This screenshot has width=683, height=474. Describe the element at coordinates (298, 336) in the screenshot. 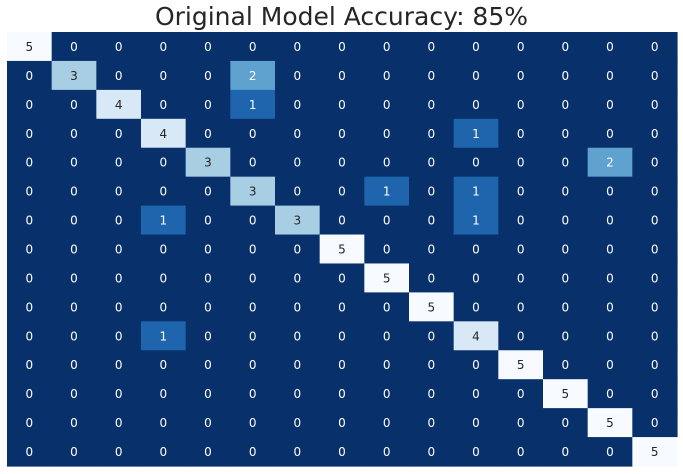

I see `heatmap-cell-r10-c6` at that location.